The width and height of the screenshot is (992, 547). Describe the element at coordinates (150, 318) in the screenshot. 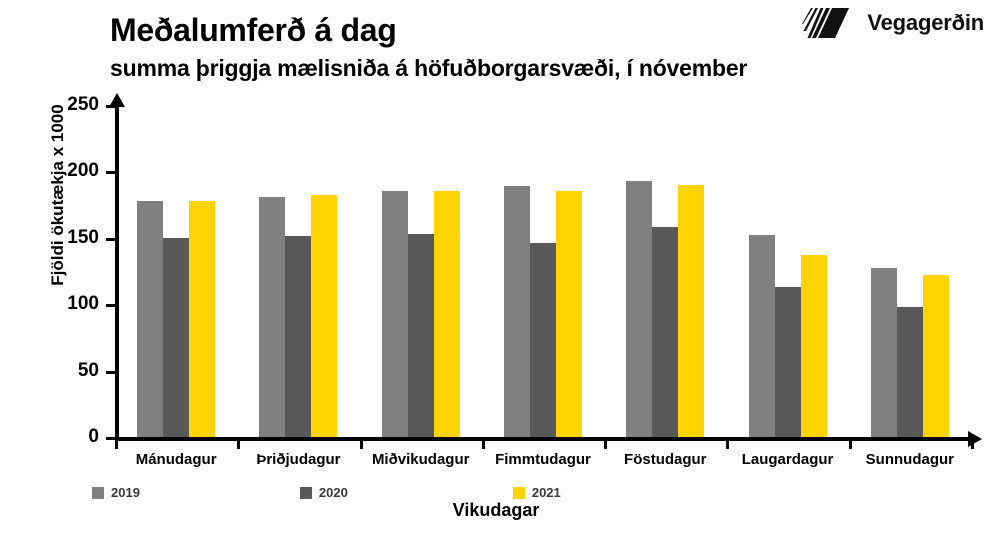

I see `bar-2019-Mánudagur` at that location.